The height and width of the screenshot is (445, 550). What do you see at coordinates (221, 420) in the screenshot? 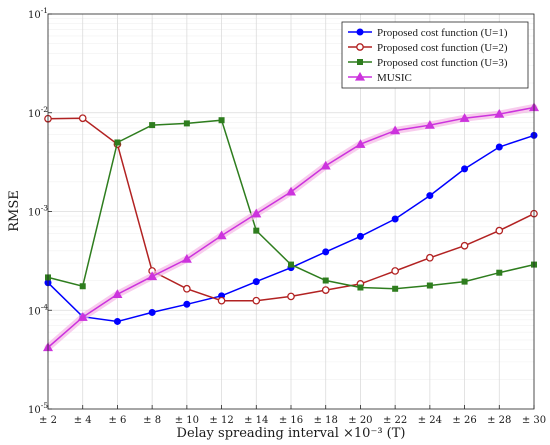
I see `x-tick-label: ± 12` at bounding box center [221, 420].